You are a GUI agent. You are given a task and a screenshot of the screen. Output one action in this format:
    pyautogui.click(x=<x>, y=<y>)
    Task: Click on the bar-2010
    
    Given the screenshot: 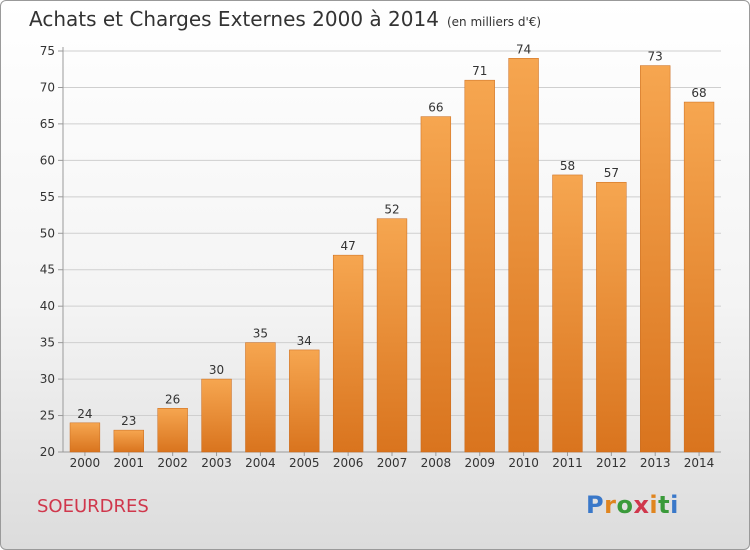 What is the action you would take?
    pyautogui.click(x=523, y=255)
    